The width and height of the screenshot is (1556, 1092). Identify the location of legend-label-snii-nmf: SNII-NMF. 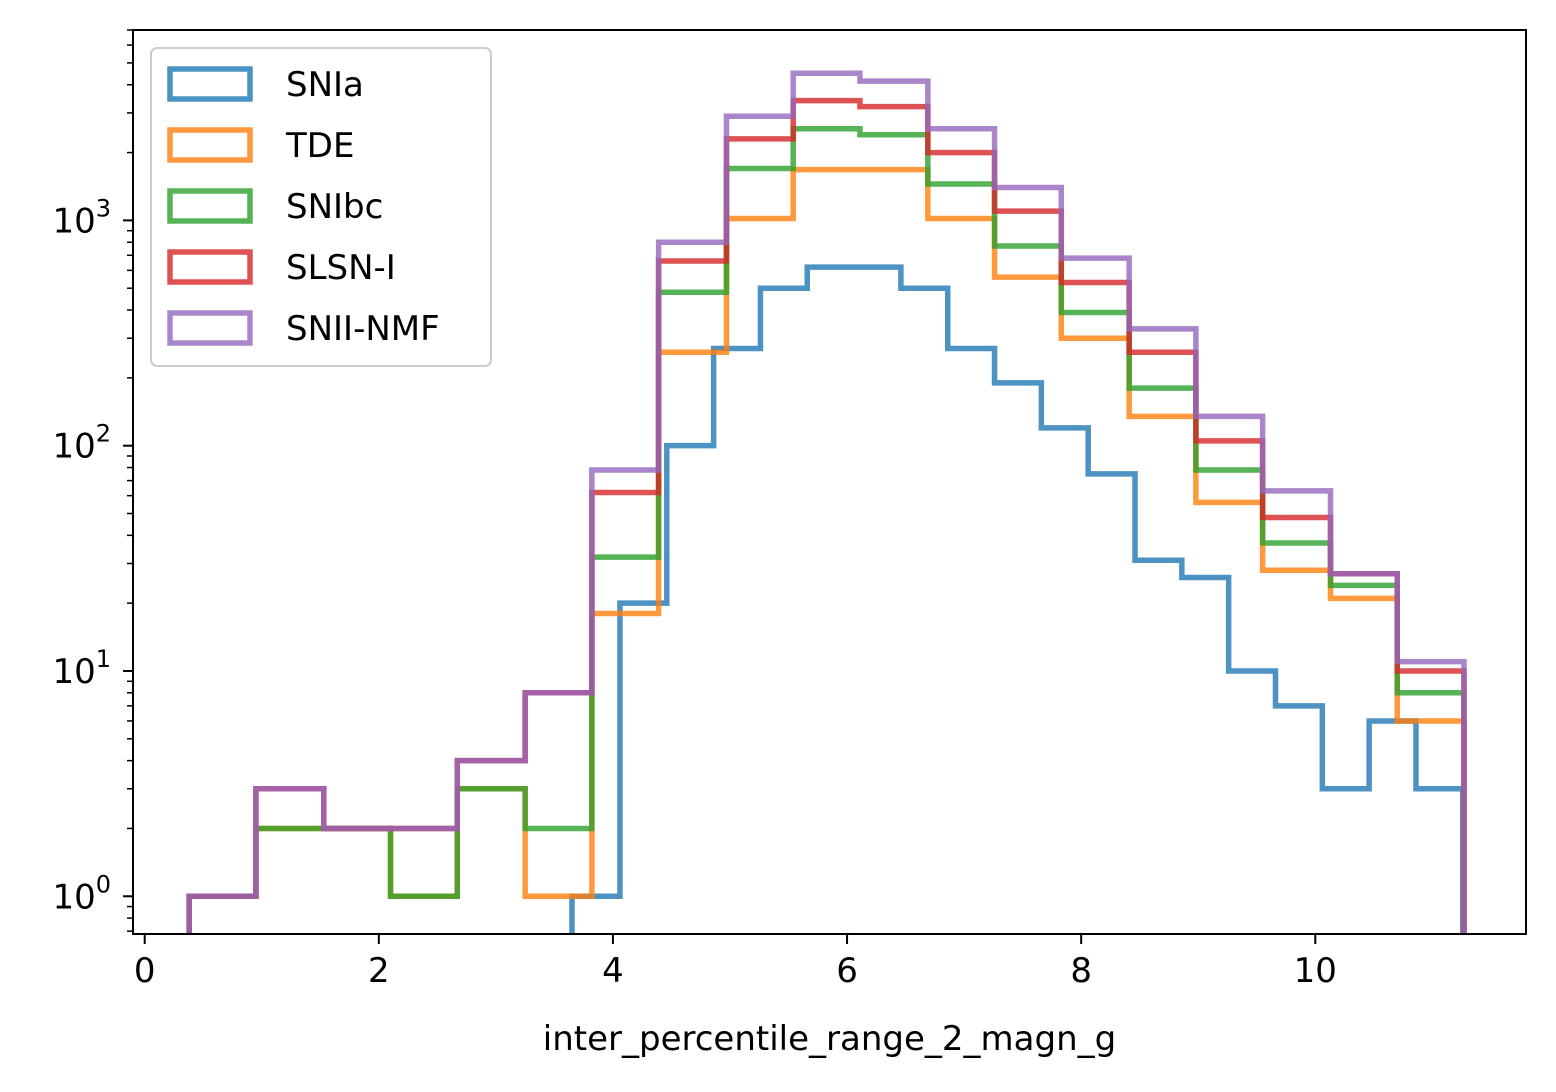
(363, 329).